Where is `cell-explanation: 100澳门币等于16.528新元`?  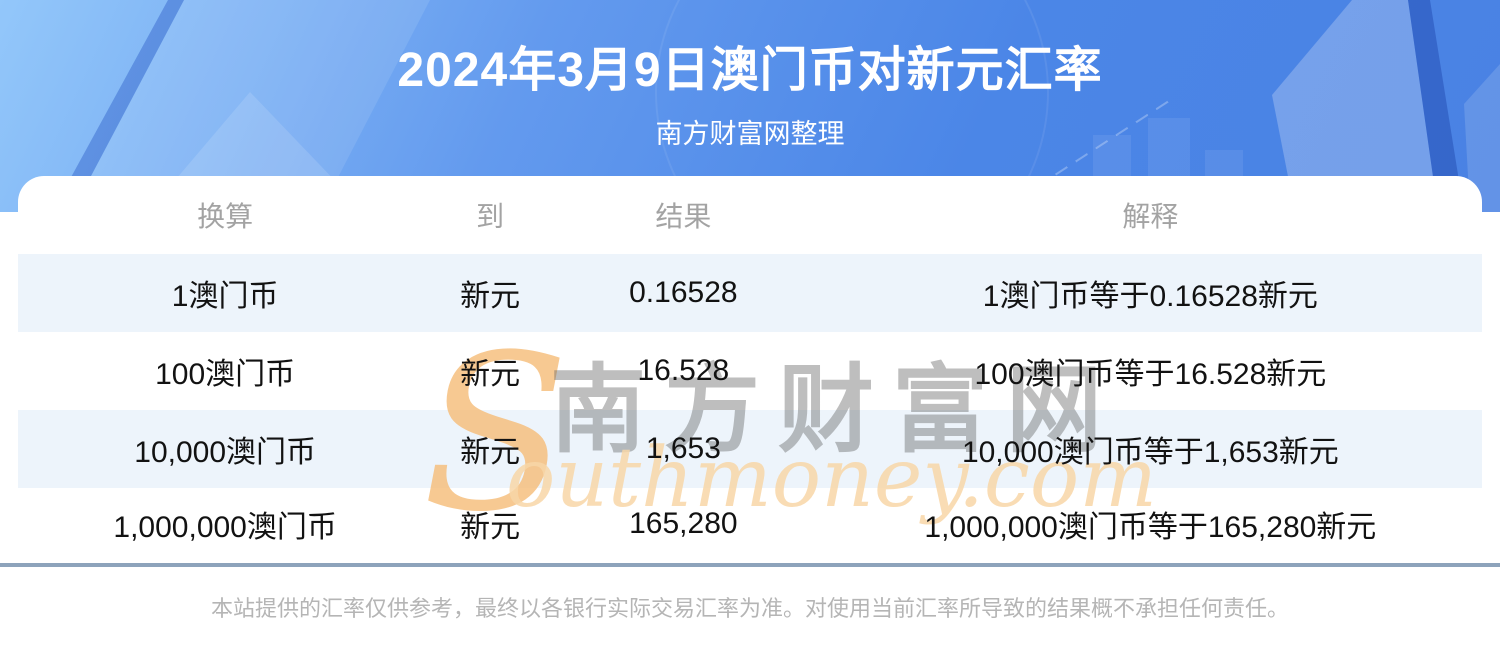 cell-explanation: 100澳门币等于16.528新元 is located at coordinates (1150, 374).